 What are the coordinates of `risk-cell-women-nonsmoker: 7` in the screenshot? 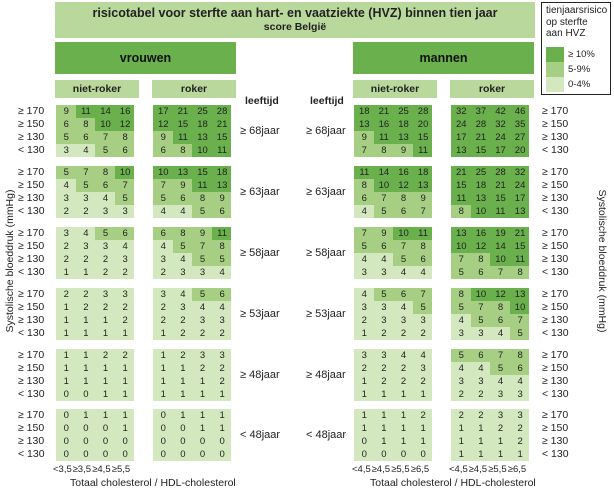 It's located at (85, 172).